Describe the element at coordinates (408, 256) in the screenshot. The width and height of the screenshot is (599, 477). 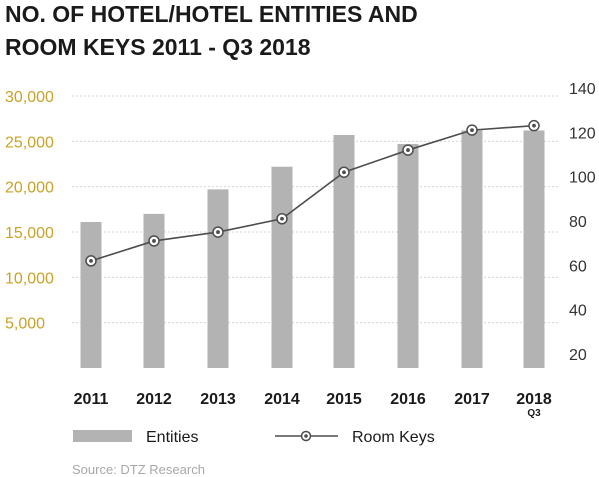
I see `bar-entities-2016` at that location.